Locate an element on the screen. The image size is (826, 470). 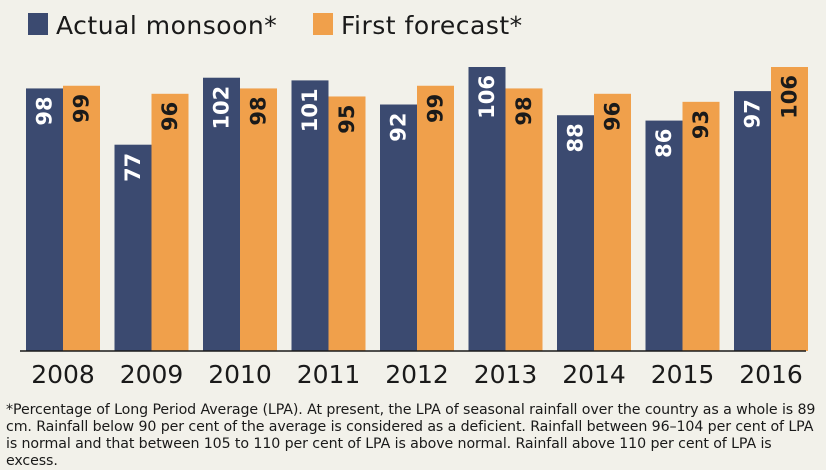
x-tick-2011: 2011 is located at coordinates (329, 374).